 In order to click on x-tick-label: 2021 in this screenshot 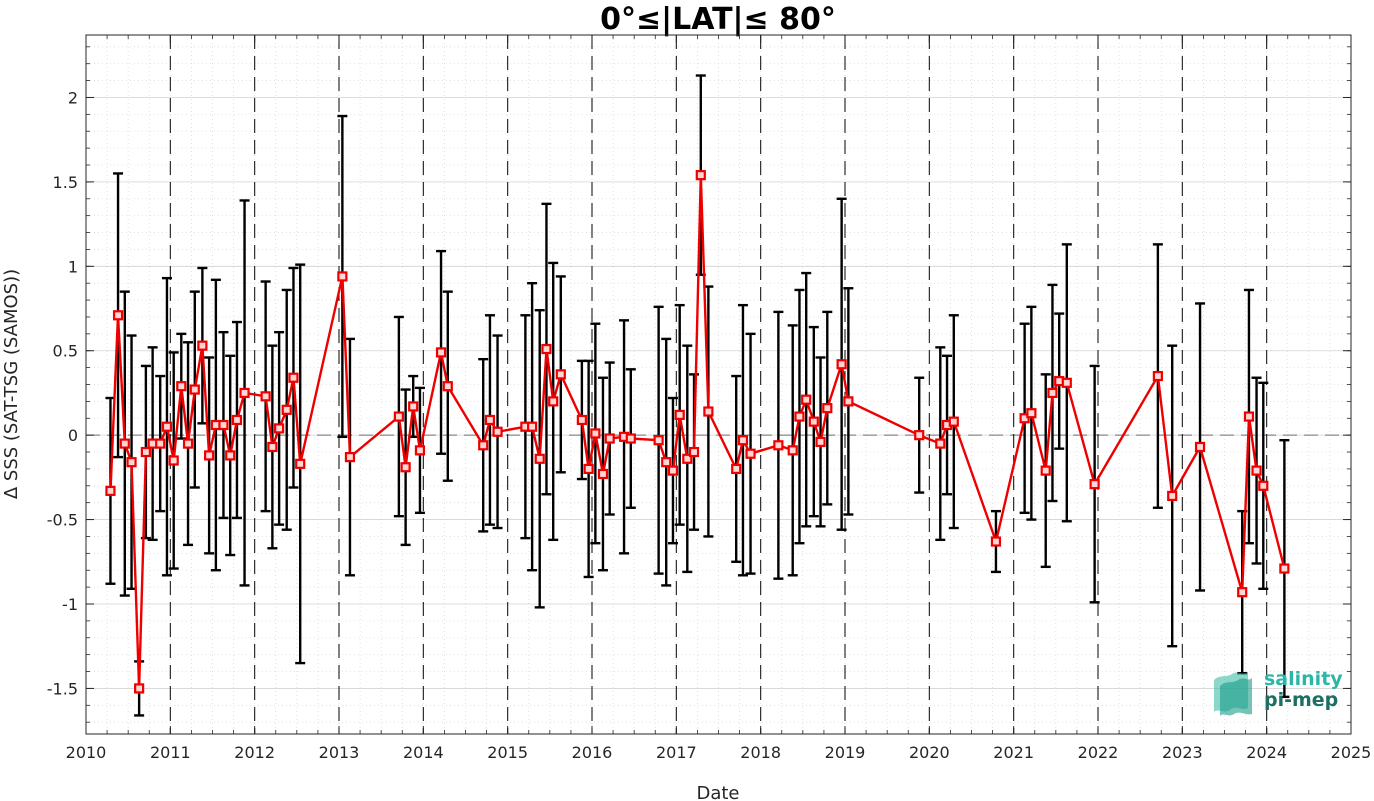, I will do `click(1013, 752)`.